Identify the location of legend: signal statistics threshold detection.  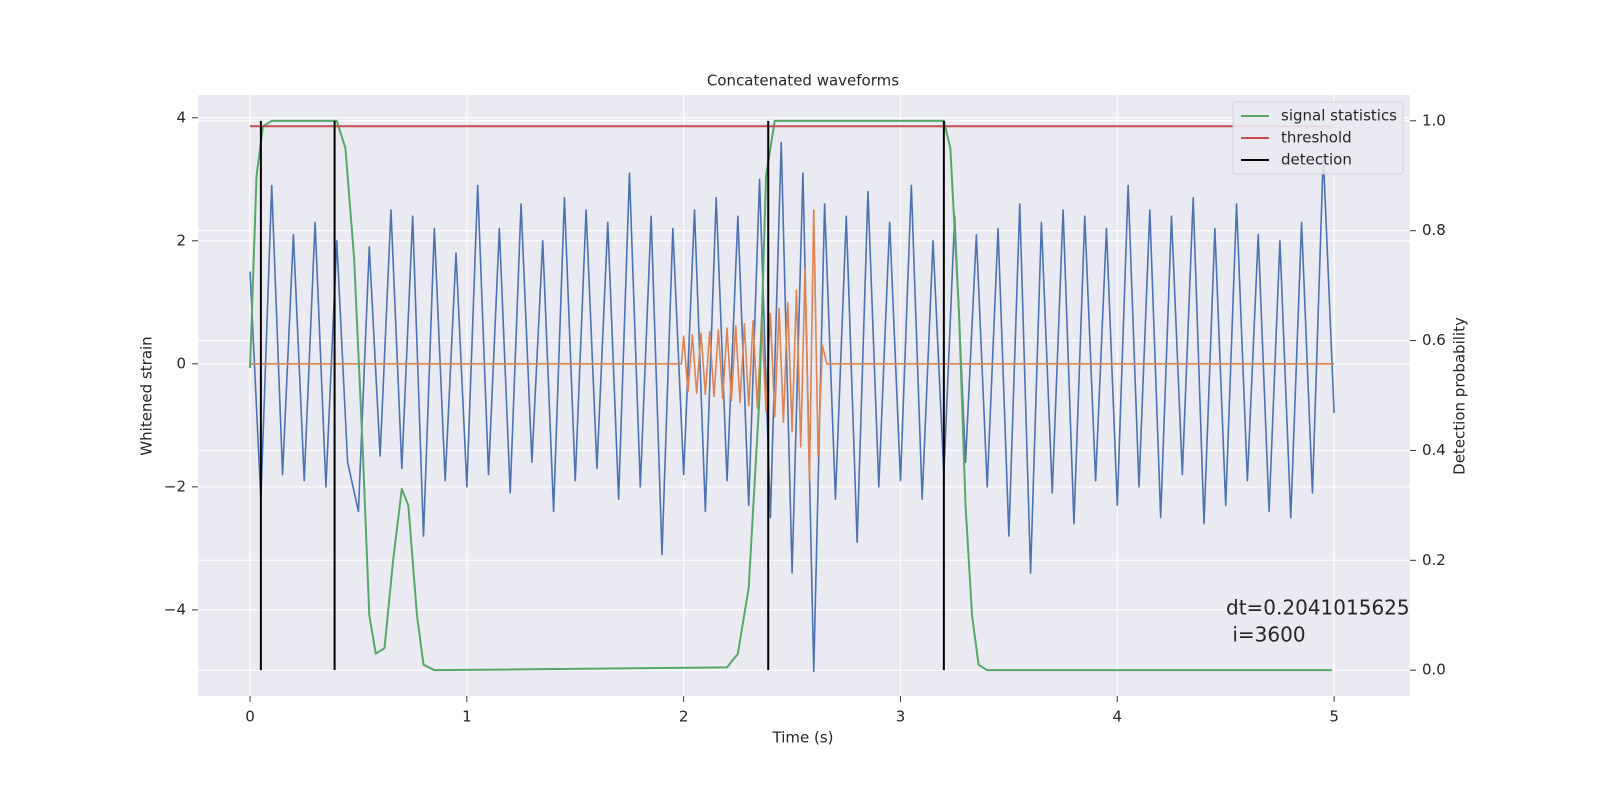
(1318, 138).